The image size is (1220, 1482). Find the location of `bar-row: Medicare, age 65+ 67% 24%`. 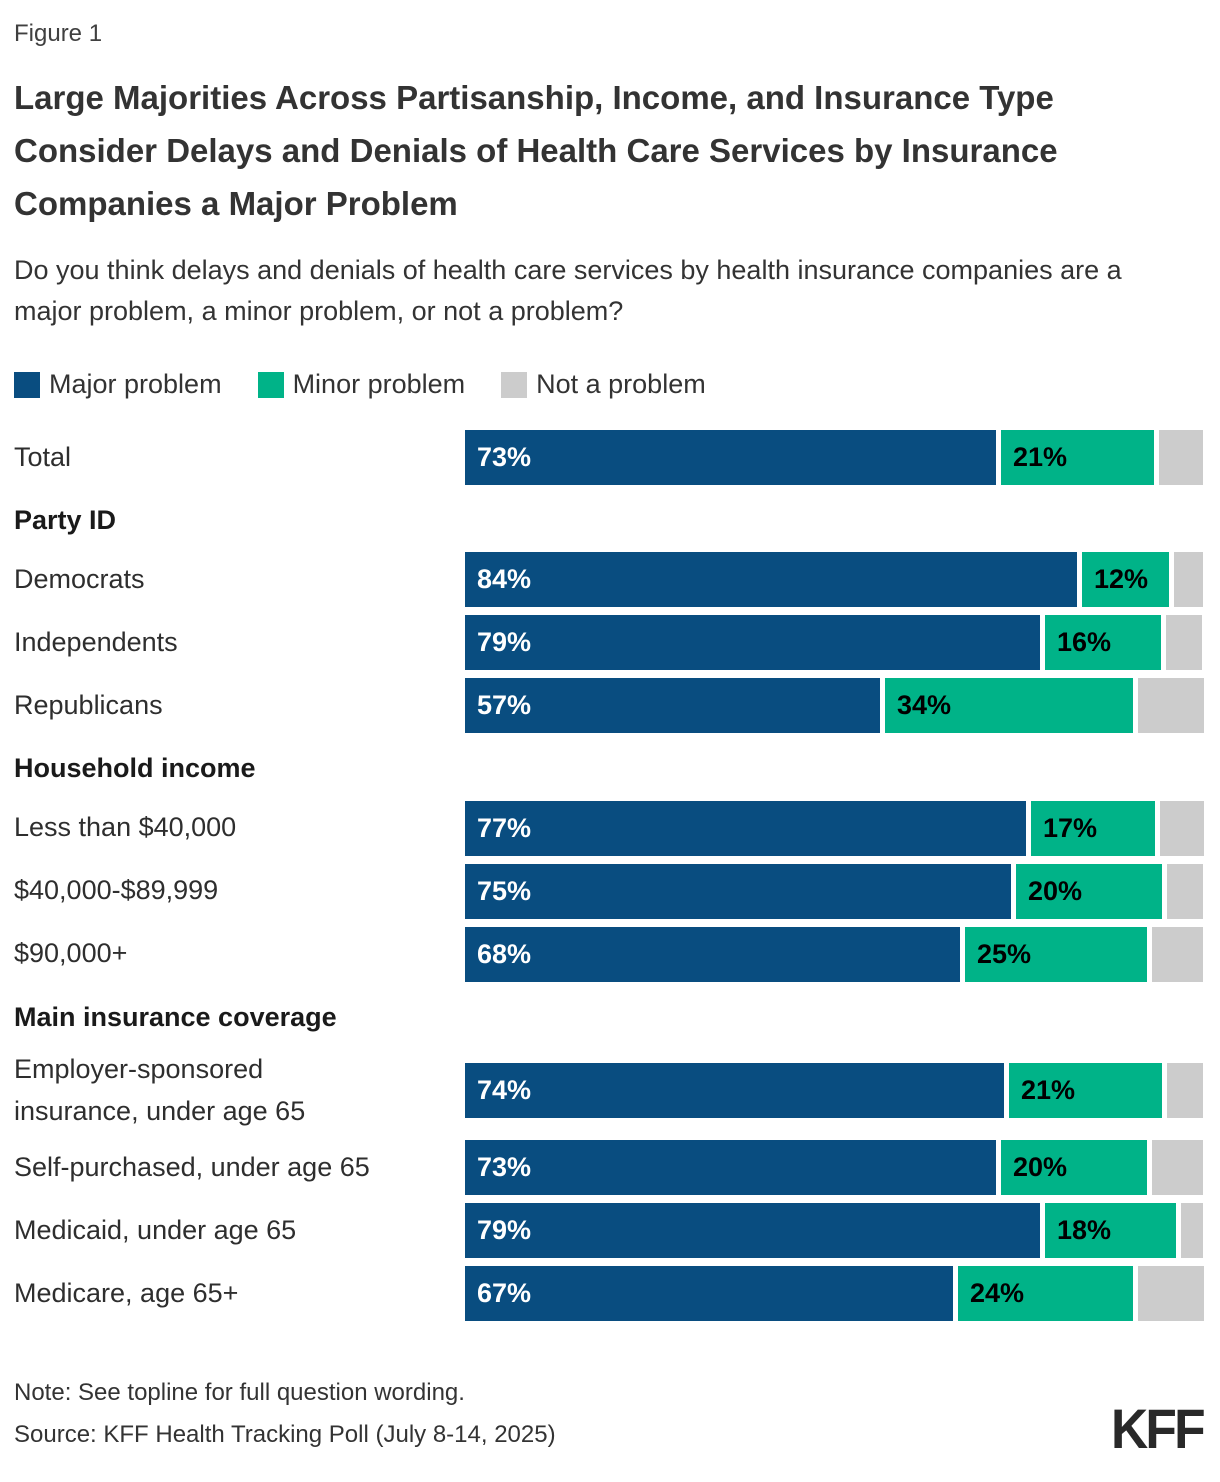

bar-row: Medicare, age 65+ 67% 24% is located at coordinates (609, 1294).